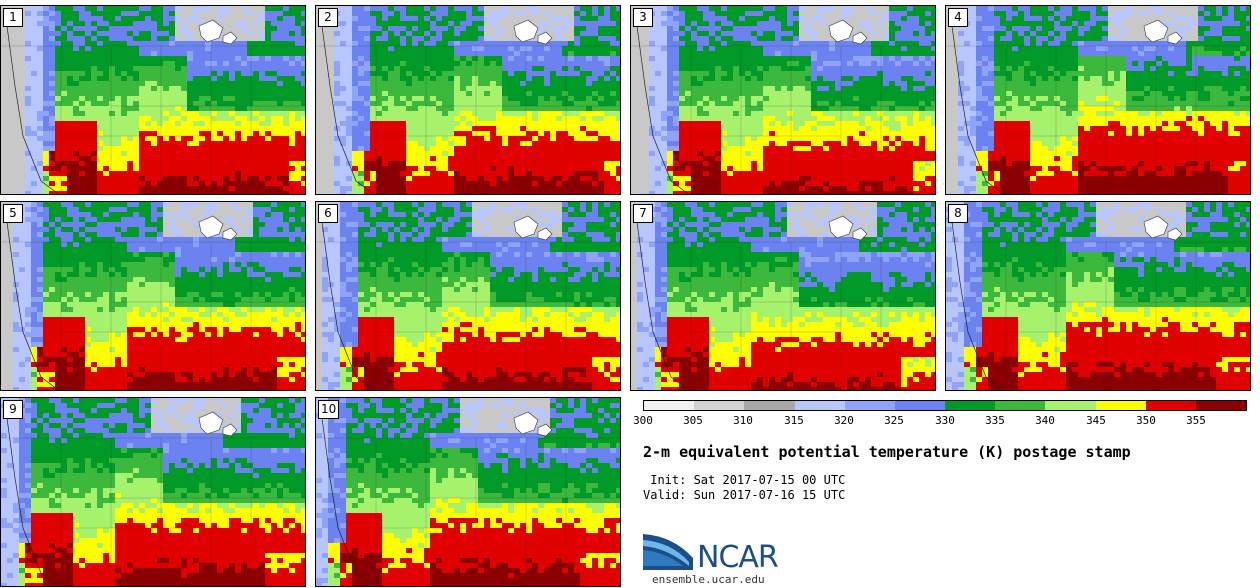  What do you see at coordinates (1045, 420) in the screenshot?
I see `colorbar-tick-label: 340` at bounding box center [1045, 420].